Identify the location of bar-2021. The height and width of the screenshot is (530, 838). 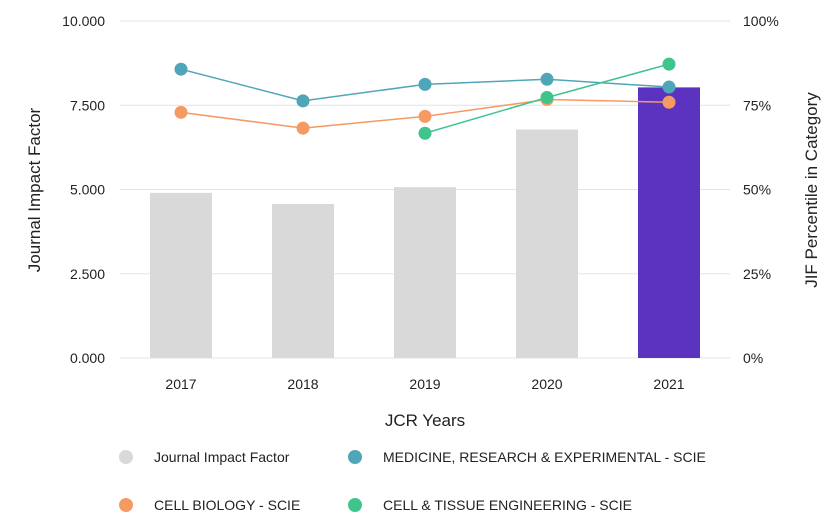
(669, 222).